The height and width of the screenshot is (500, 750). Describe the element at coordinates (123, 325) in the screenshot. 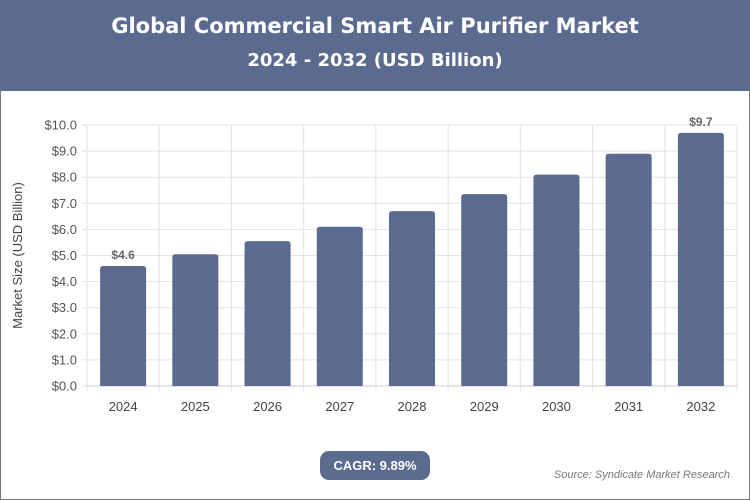

I see `bar-2024` at that location.